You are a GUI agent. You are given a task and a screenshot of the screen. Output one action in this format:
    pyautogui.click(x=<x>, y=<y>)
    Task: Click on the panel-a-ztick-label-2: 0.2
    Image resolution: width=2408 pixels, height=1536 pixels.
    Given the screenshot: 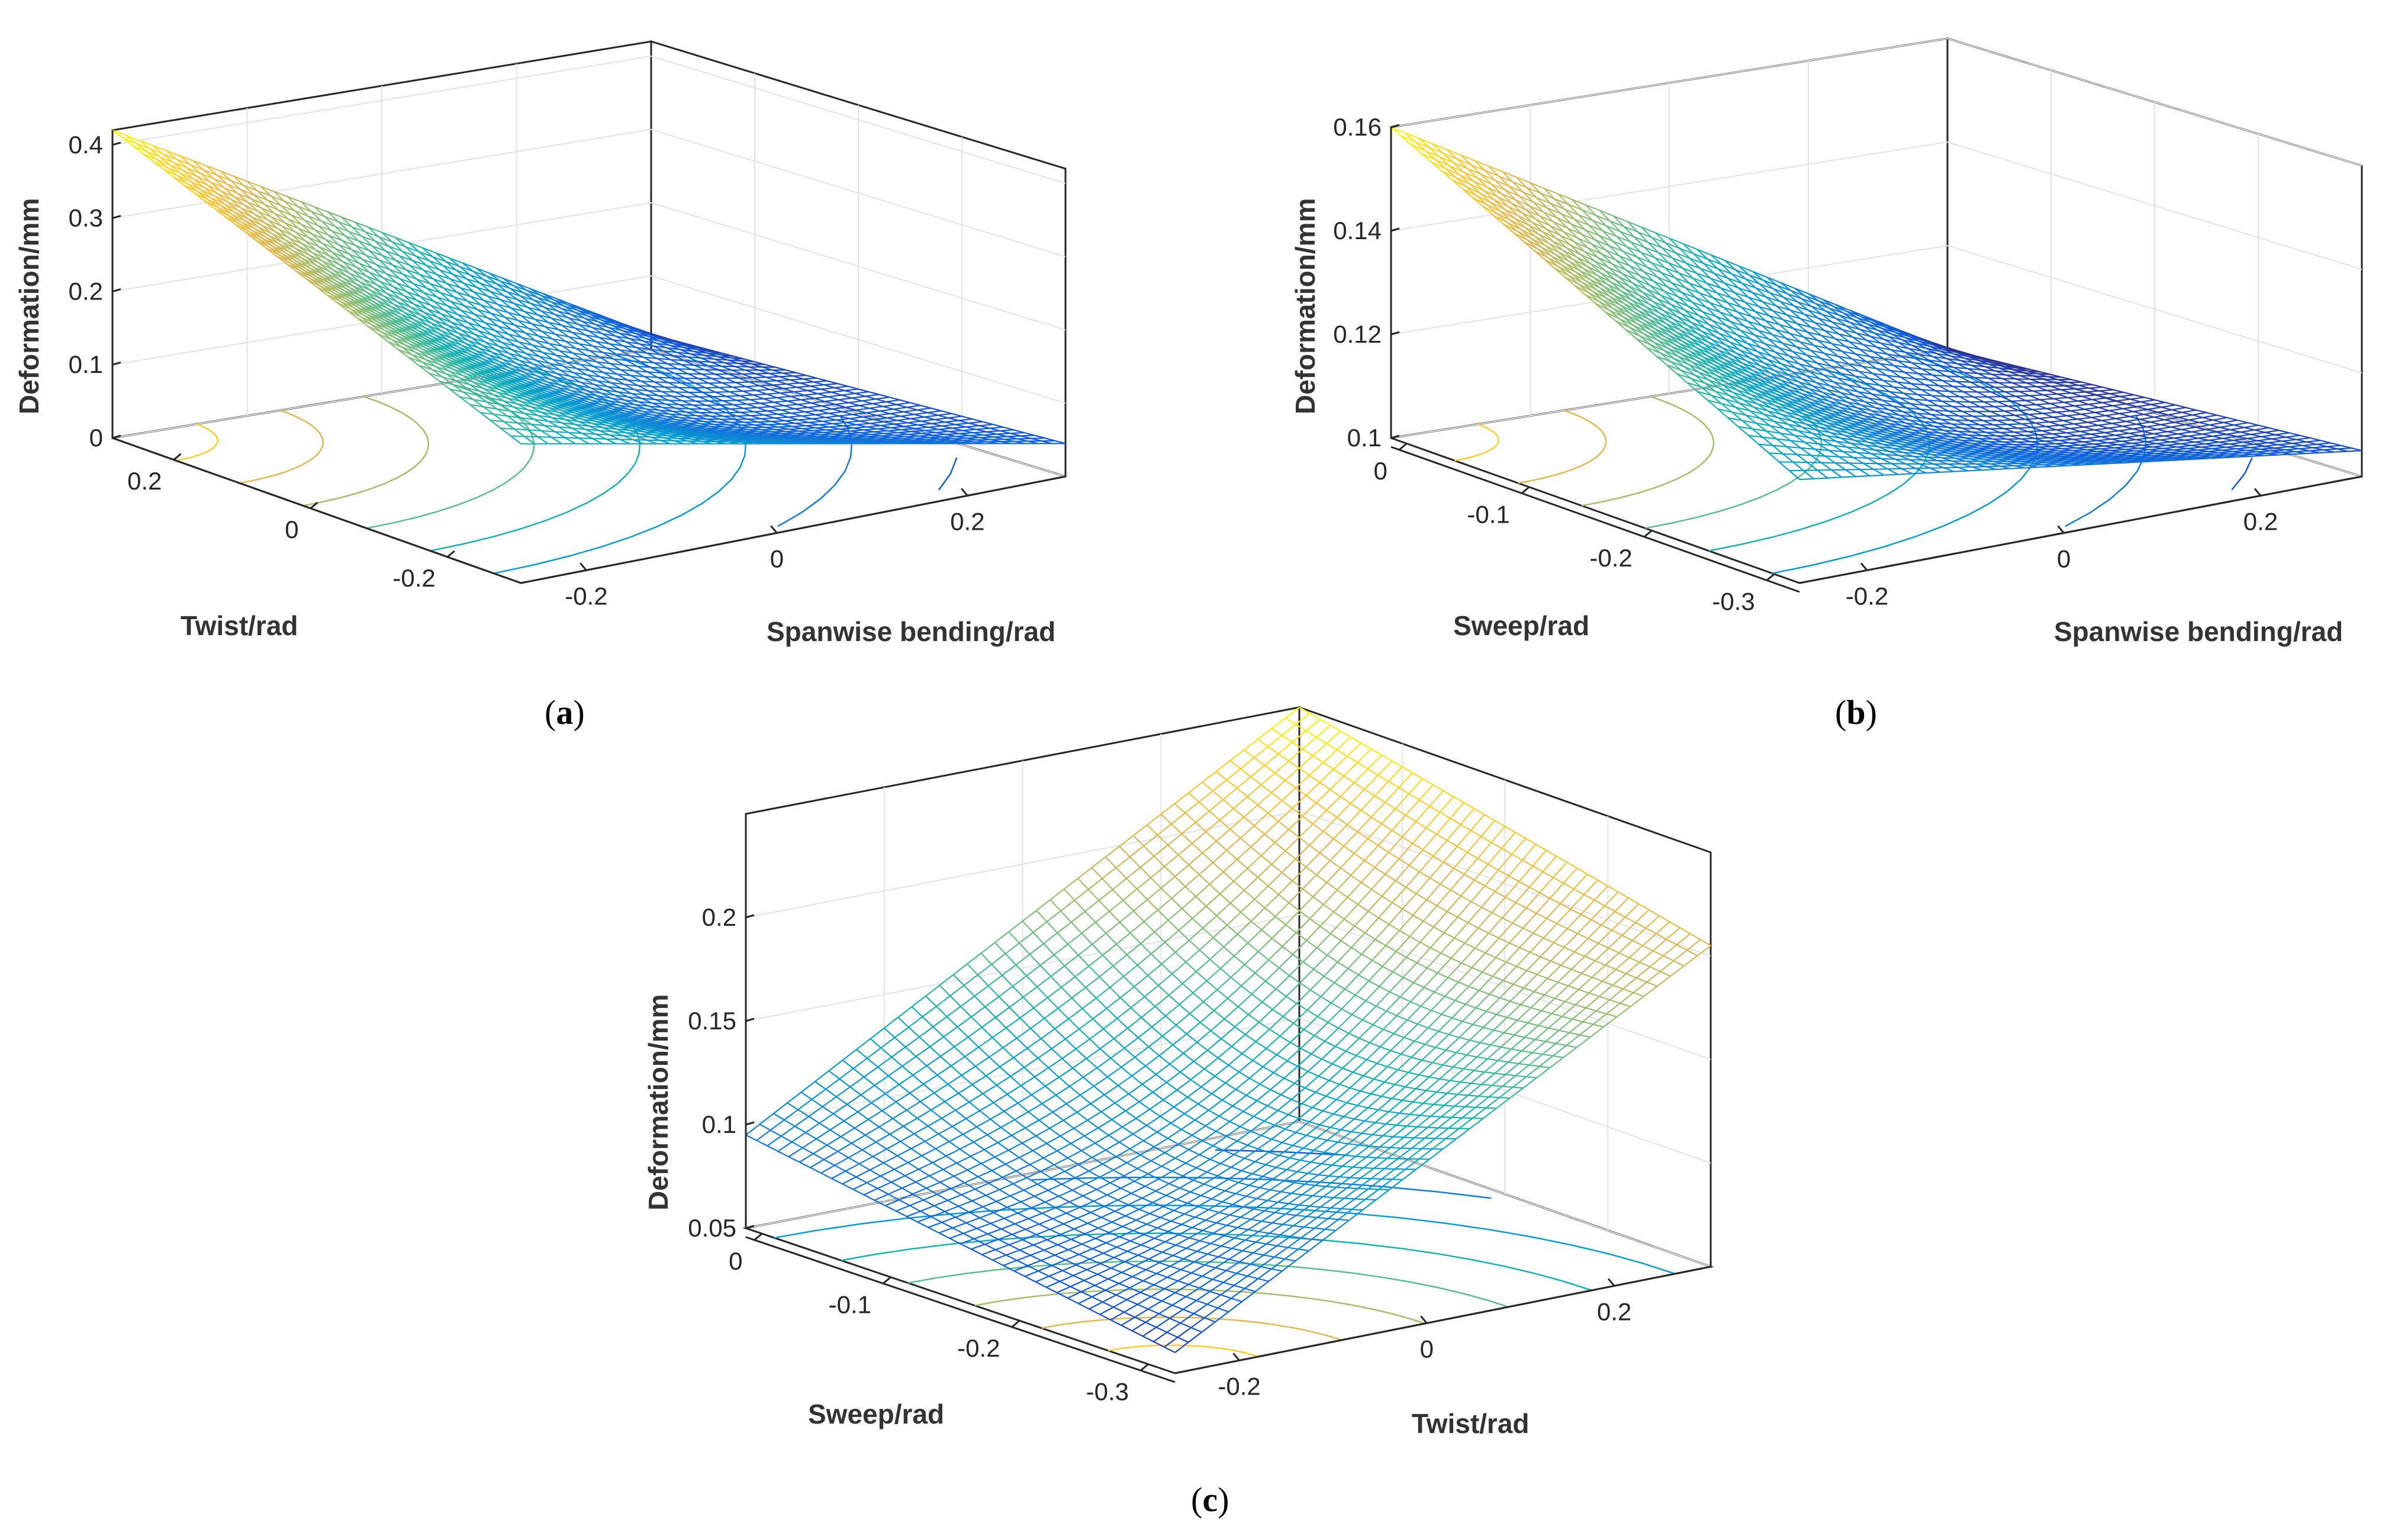 What is the action you would take?
    pyautogui.click(x=86, y=291)
    